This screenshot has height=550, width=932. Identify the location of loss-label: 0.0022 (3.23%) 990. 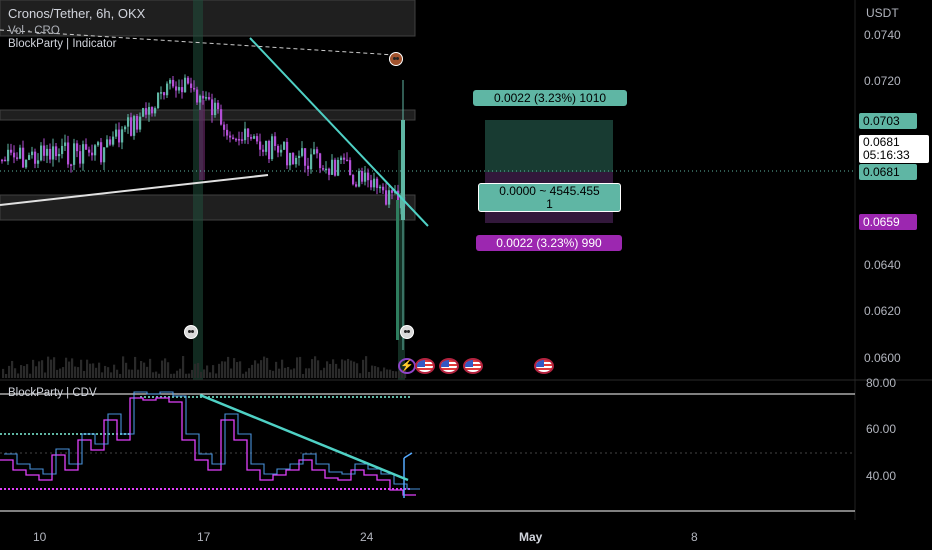
(549, 243).